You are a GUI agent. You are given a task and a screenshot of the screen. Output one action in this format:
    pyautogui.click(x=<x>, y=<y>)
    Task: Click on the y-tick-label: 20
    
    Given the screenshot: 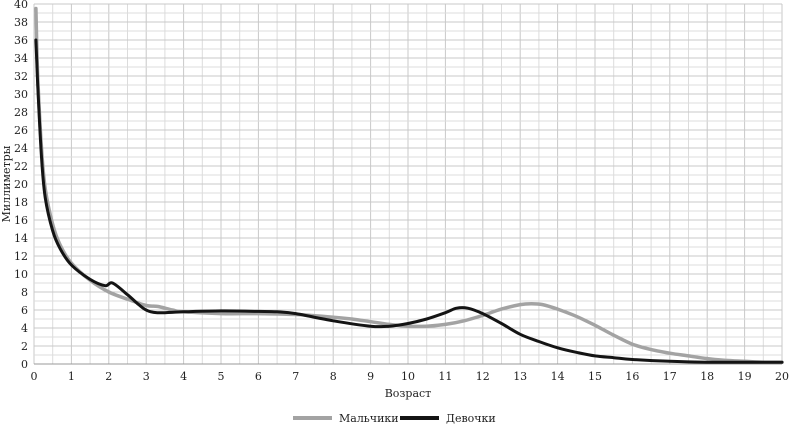 What is the action you would take?
    pyautogui.click(x=21, y=184)
    